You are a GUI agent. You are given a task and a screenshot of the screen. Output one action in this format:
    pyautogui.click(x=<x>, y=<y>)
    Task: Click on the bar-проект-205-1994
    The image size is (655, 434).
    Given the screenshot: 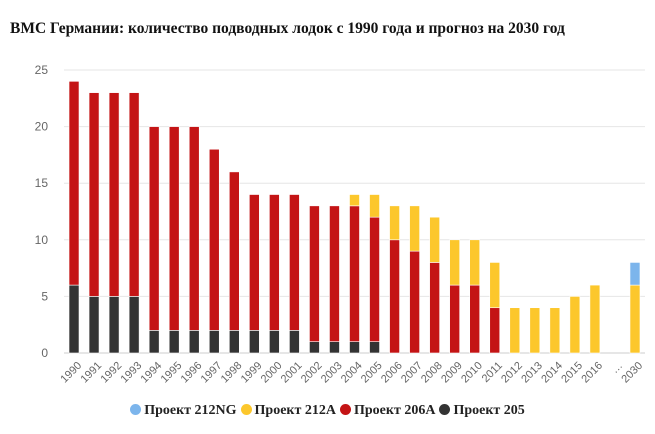 What is the action you would take?
    pyautogui.click(x=154, y=342)
    